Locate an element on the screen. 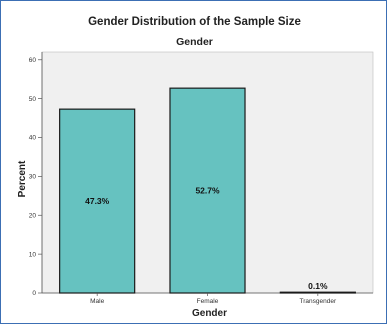 Image resolution: width=387 pixels, height=324 pixels. data-label-female: 52.7% is located at coordinates (207, 191).